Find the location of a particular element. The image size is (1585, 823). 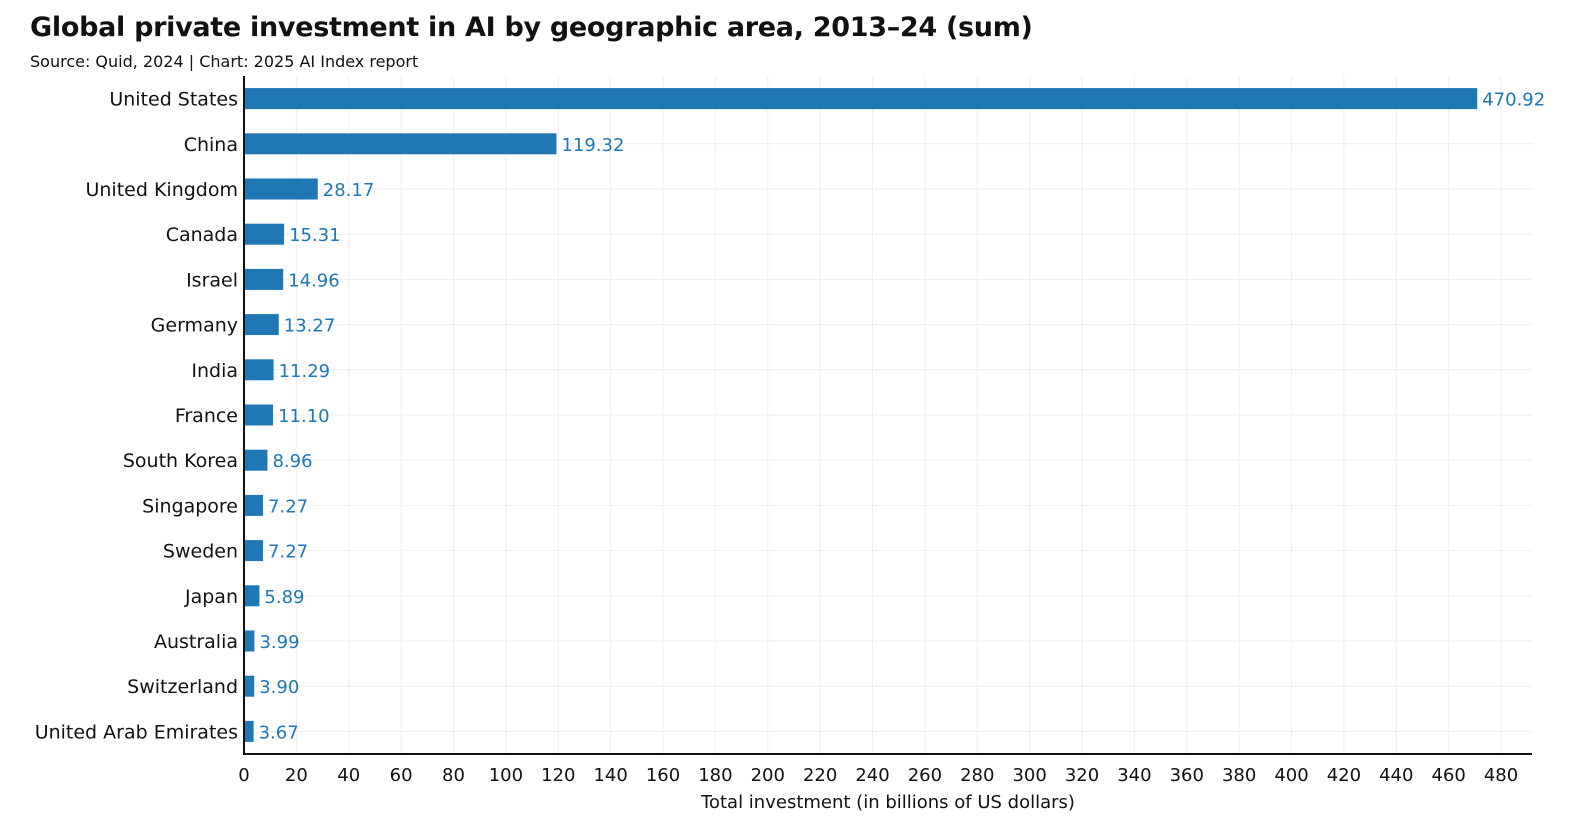

category-label: India is located at coordinates (214, 371).